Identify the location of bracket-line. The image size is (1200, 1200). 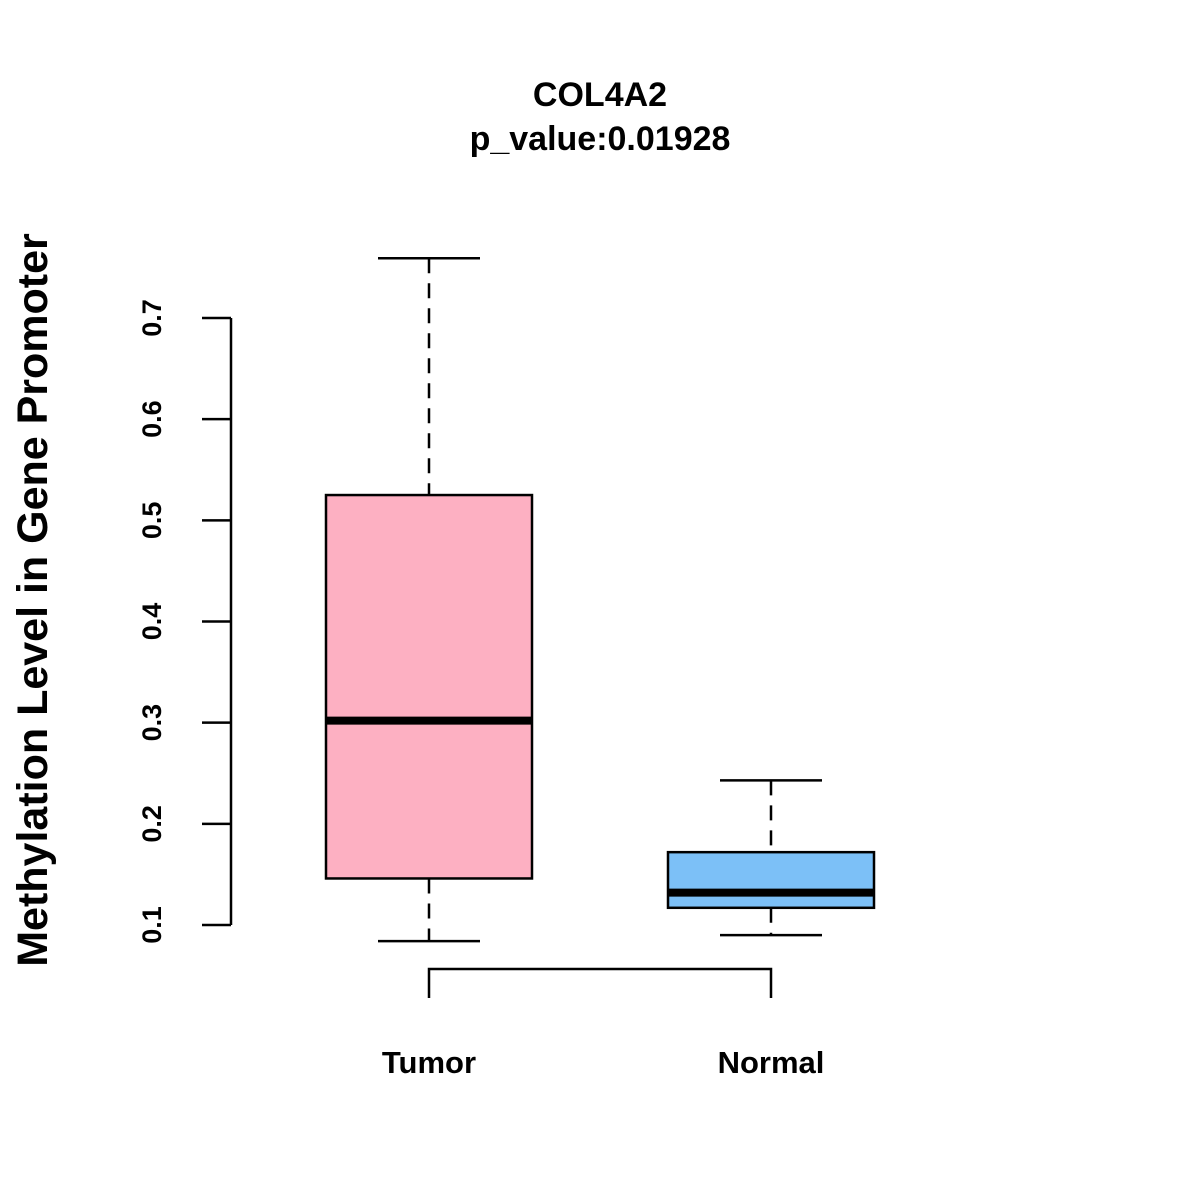
(600, 982).